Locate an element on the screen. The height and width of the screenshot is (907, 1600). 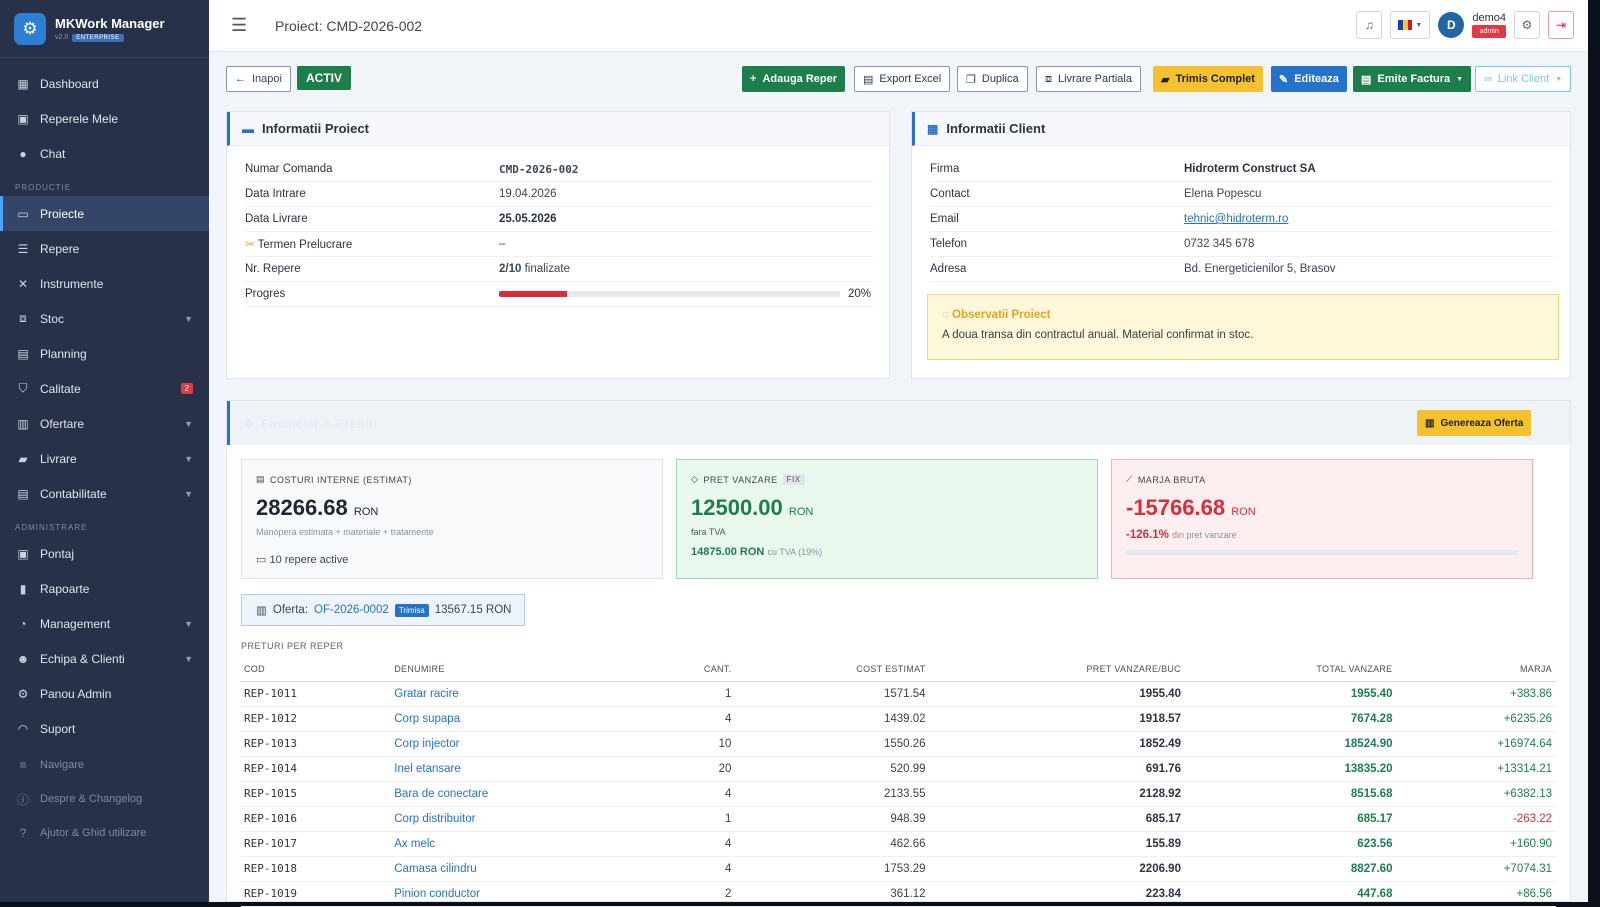
card-title: Informatii Proiect is located at coordinates (315, 128).